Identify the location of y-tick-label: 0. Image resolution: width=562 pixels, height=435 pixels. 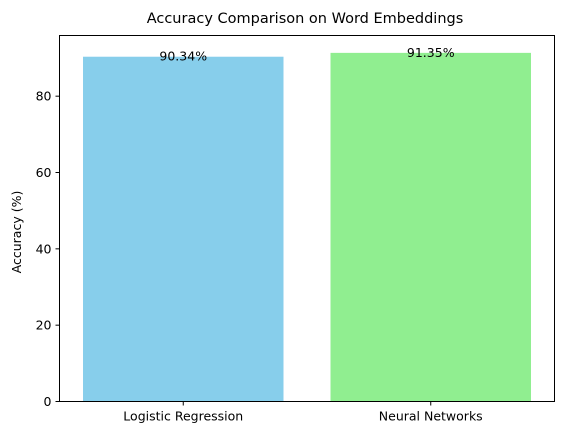
(48, 401).